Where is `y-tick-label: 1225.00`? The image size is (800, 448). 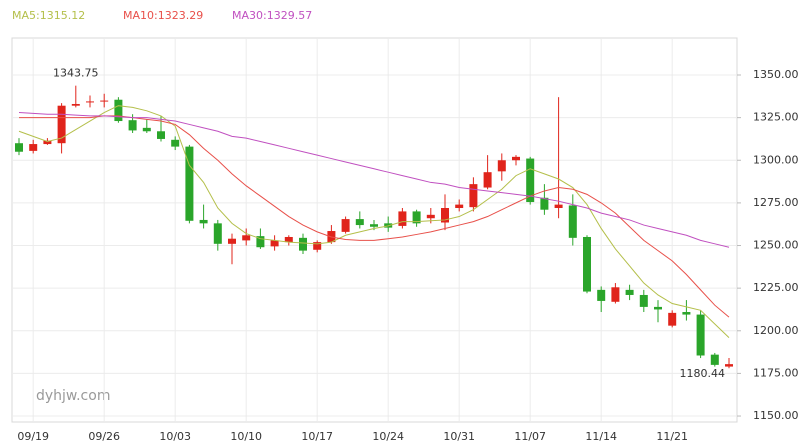 y-tick-label: 1225.00 is located at coordinates (776, 287).